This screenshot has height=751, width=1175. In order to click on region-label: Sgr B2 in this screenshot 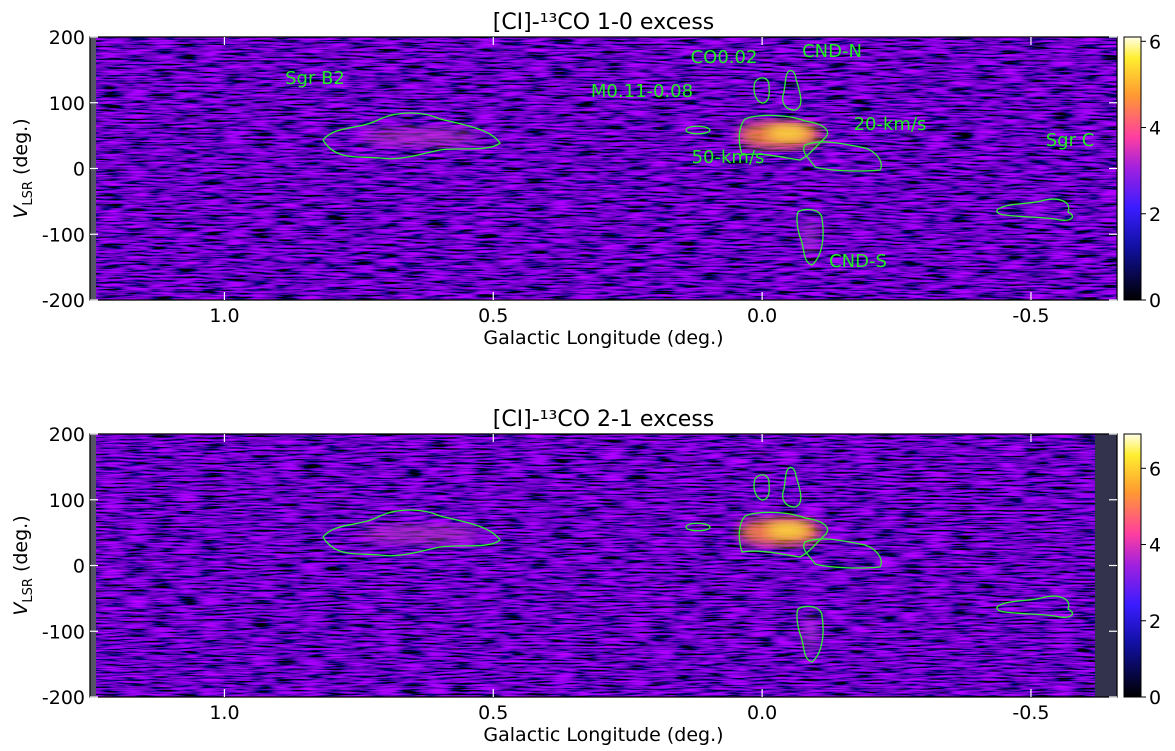, I will do `click(315, 78)`.